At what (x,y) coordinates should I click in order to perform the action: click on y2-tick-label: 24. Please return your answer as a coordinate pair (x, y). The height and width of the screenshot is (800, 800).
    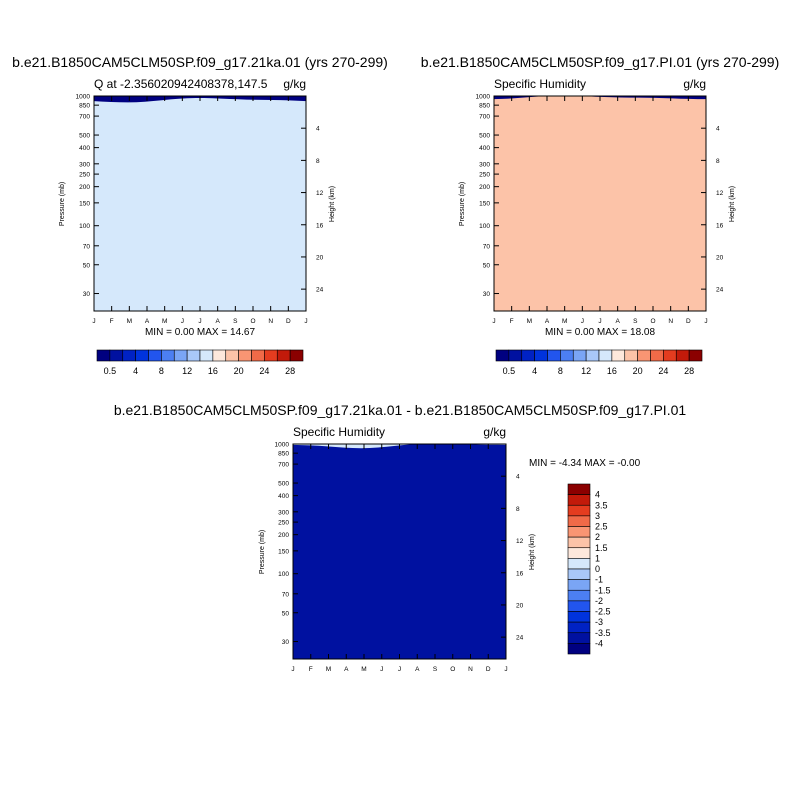
    Looking at the image, I should click on (320, 290).